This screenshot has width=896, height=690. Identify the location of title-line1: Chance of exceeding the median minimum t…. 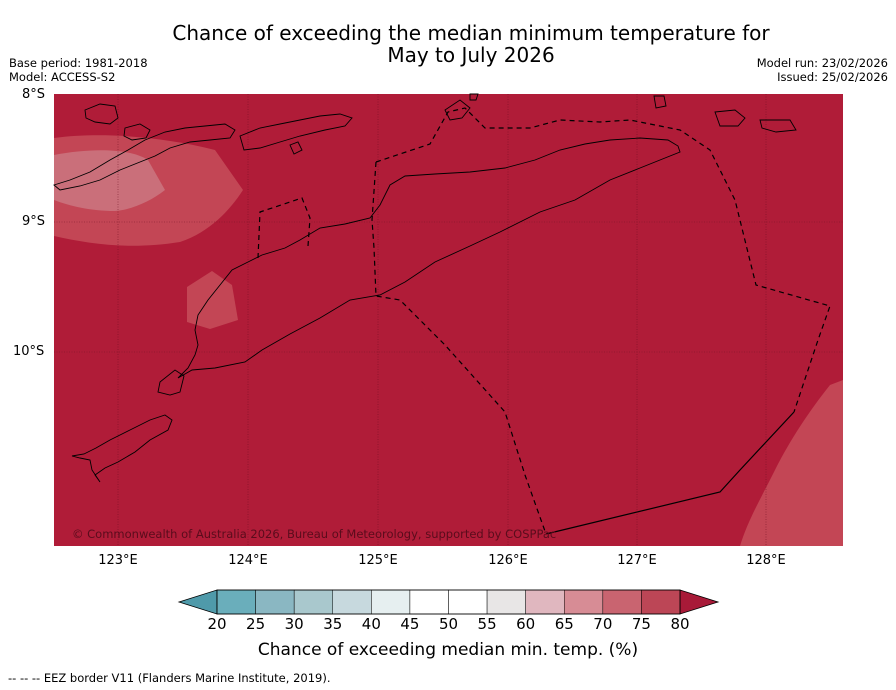
(471, 33).